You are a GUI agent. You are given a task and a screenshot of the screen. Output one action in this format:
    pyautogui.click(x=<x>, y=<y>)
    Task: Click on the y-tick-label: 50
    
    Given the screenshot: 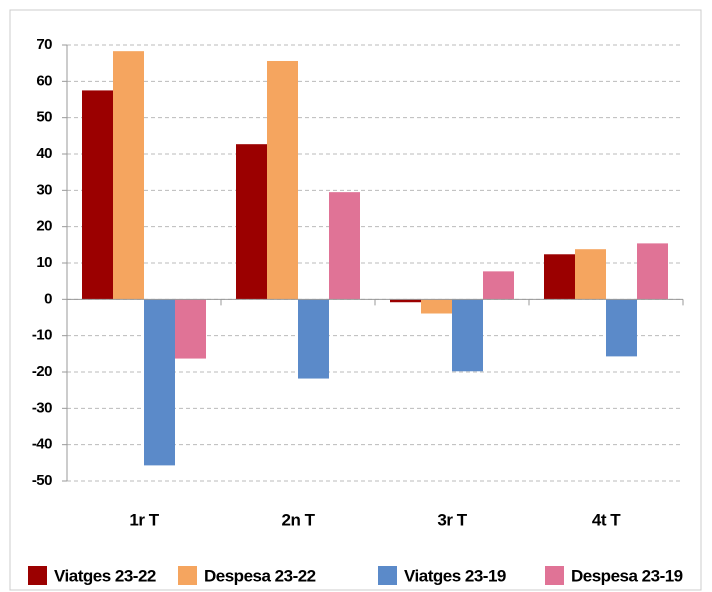 What is the action you would take?
    pyautogui.click(x=44, y=117)
    